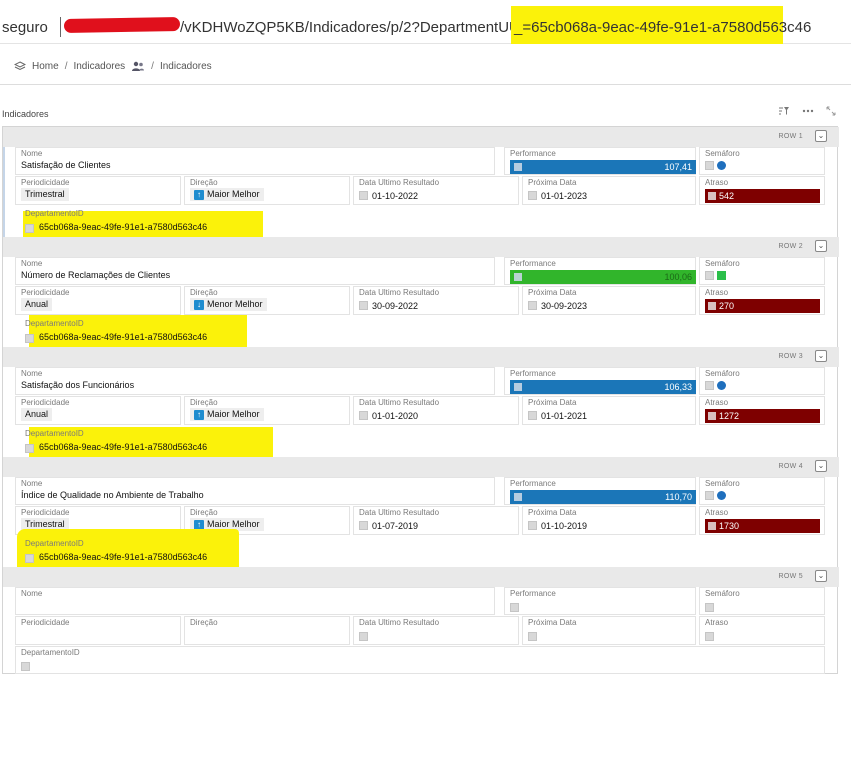 The width and height of the screenshot is (851, 772). Describe the element at coordinates (603, 497) in the screenshot. I see `performance-bar: 110,70` at that location.